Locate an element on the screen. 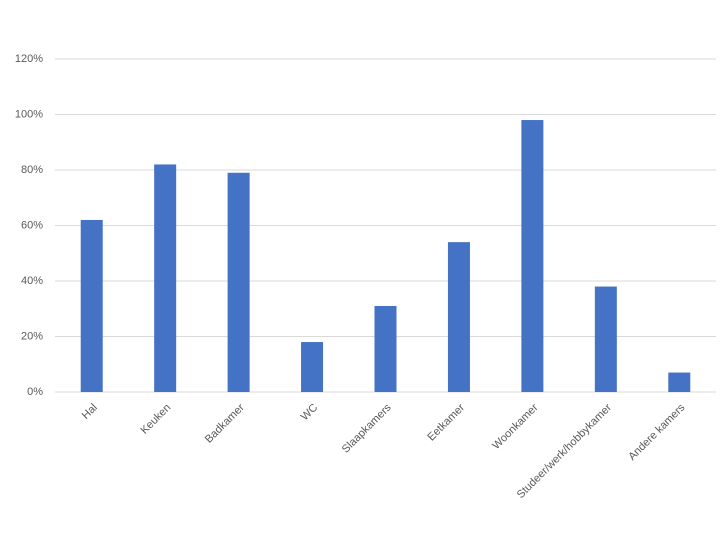 The height and width of the screenshot is (540, 720). x-tick-label: Eetkamer is located at coordinates (446, 422).